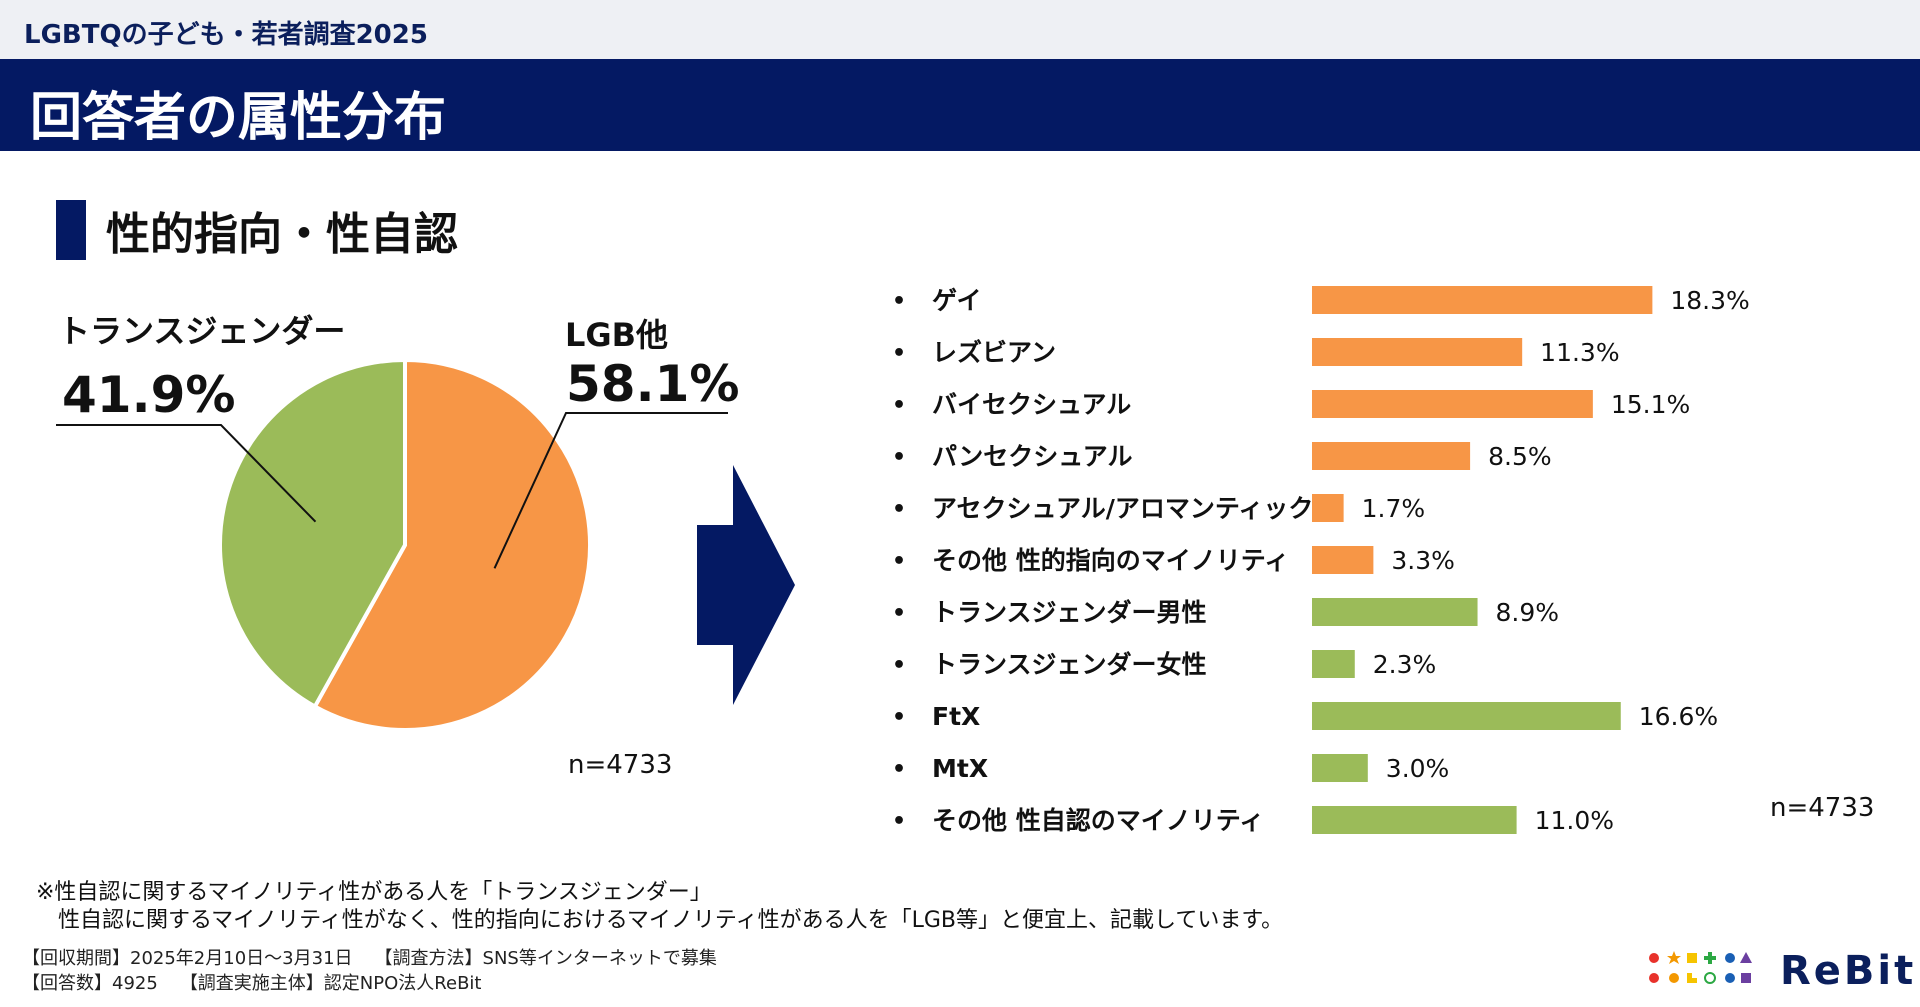 Image resolution: width=1920 pixels, height=1007 pixels. I want to click on title-bar: 回答者の属性分布, so click(960, 105).